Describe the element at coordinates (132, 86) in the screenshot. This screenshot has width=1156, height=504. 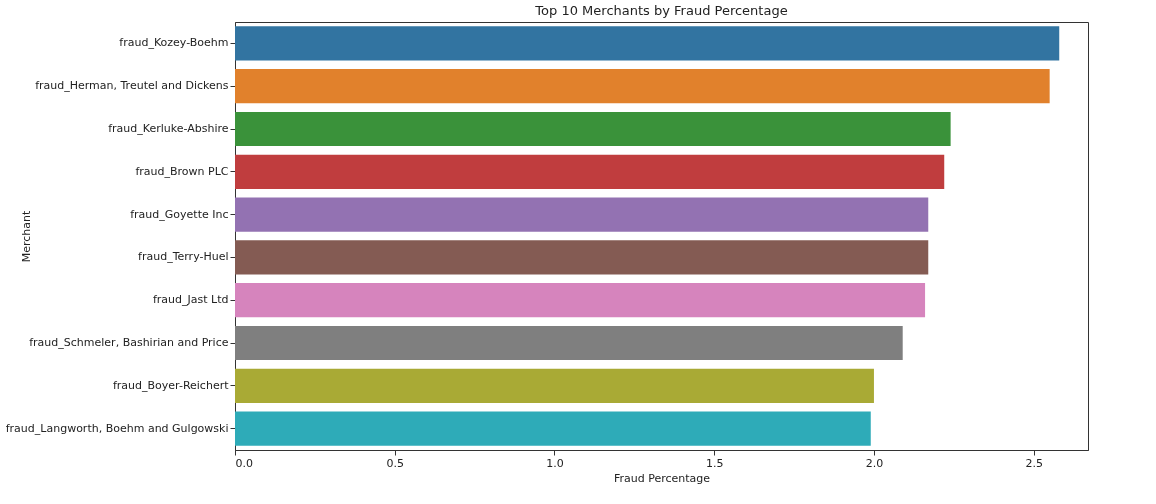
I see `y-tick-label: fraud_Herman, Treutel and Dickens` at that location.